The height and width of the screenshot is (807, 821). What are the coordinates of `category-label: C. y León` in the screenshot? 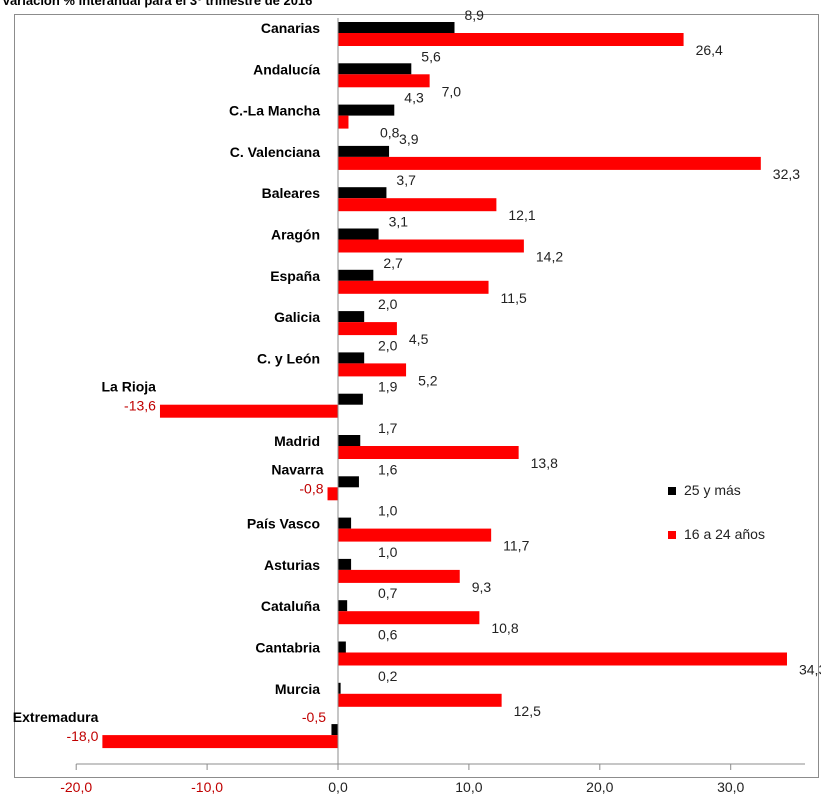 It's located at (288, 358).